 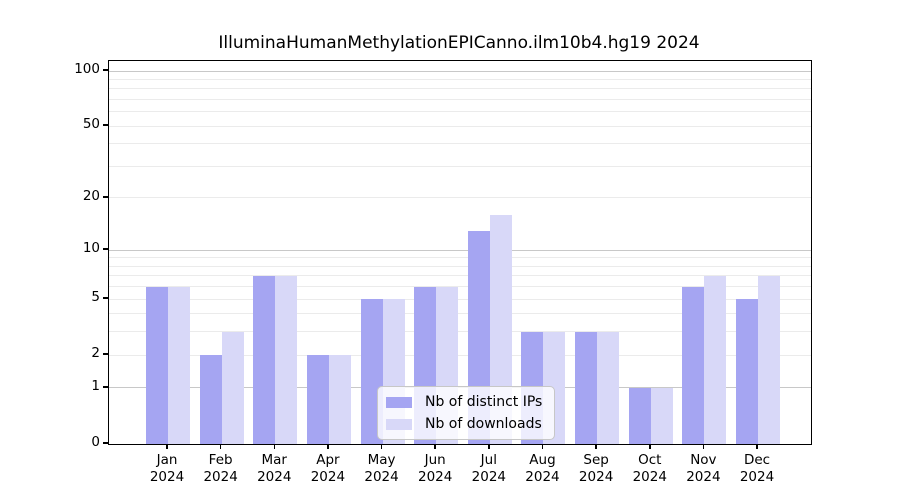 I want to click on bar-downloads-Feb, so click(x=232, y=387).